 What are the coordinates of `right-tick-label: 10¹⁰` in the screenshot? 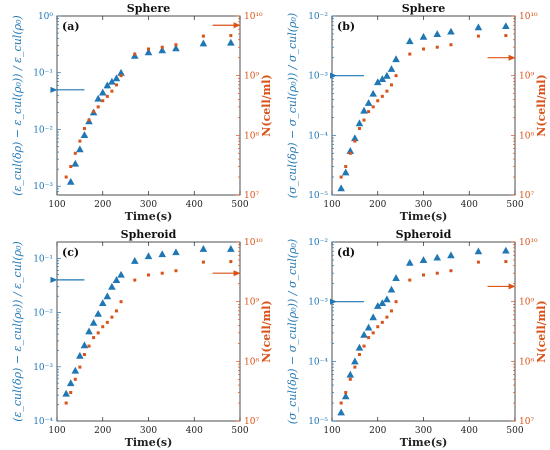 It's located at (528, 17).